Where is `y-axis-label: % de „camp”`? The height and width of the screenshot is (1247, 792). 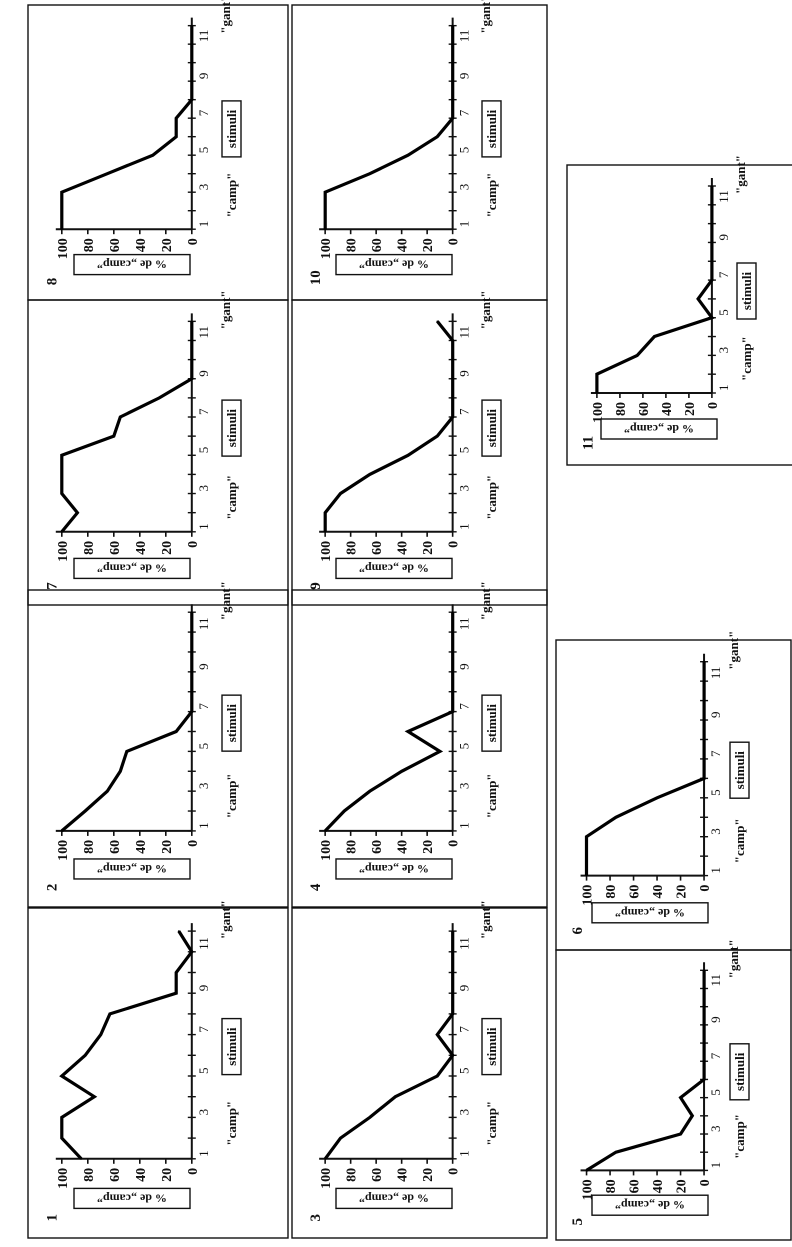
y-axis-label: % de „camp” is located at coordinates (659, 429).